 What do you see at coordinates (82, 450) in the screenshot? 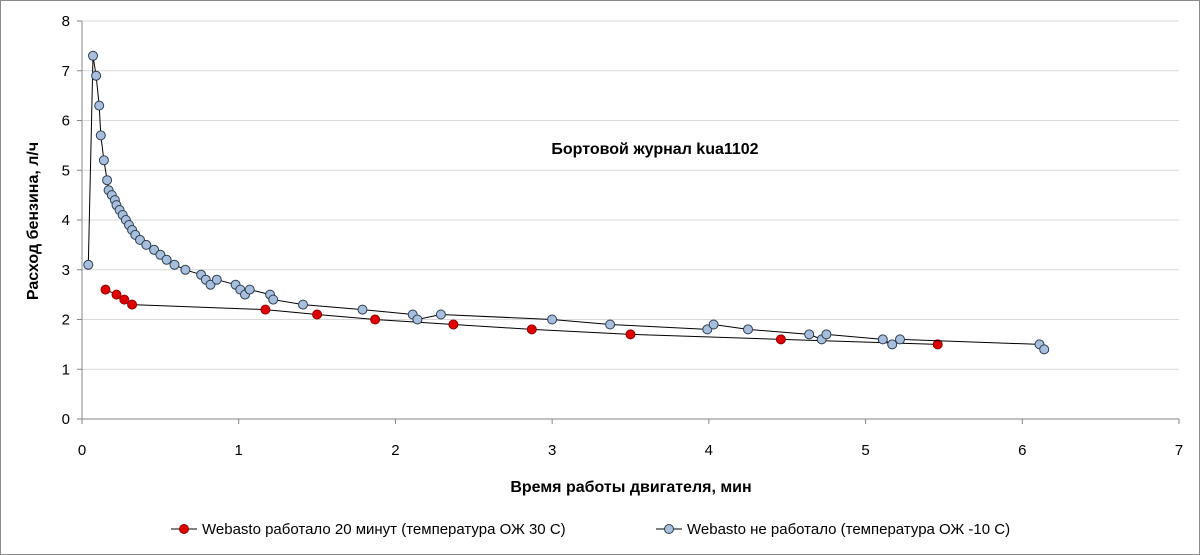
I see `x-tick-label-0: 0` at bounding box center [82, 450].